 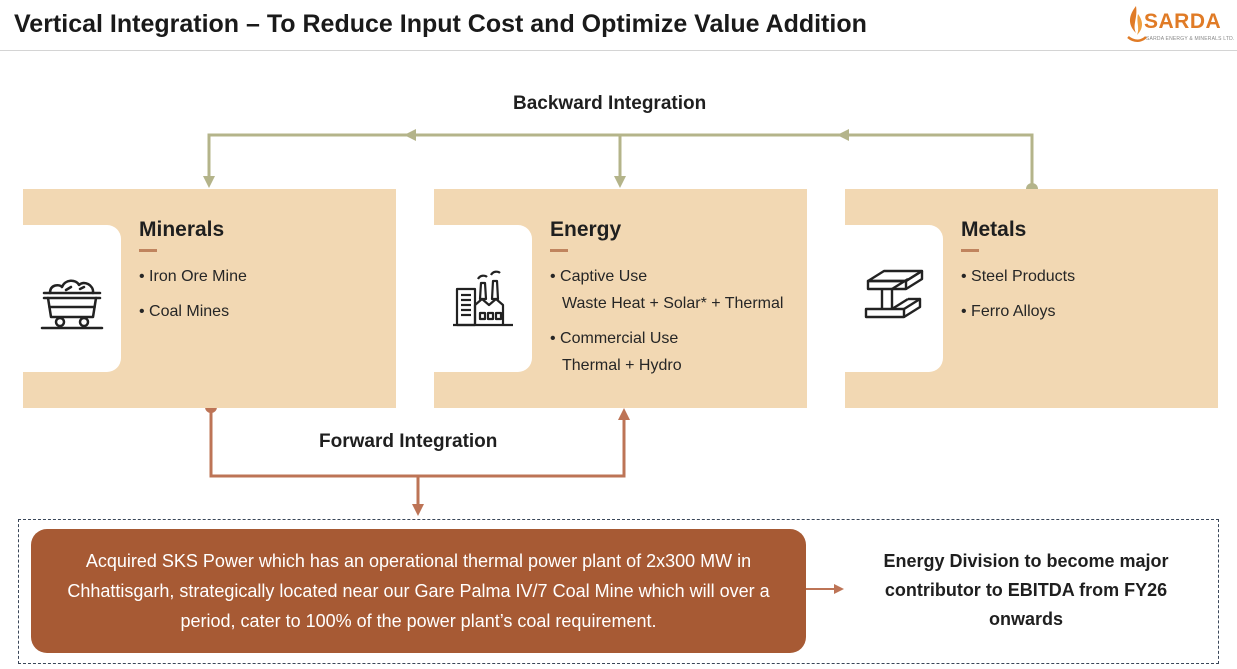 What do you see at coordinates (522, 498) in the screenshot?
I see `forward-integration-arrows` at bounding box center [522, 498].